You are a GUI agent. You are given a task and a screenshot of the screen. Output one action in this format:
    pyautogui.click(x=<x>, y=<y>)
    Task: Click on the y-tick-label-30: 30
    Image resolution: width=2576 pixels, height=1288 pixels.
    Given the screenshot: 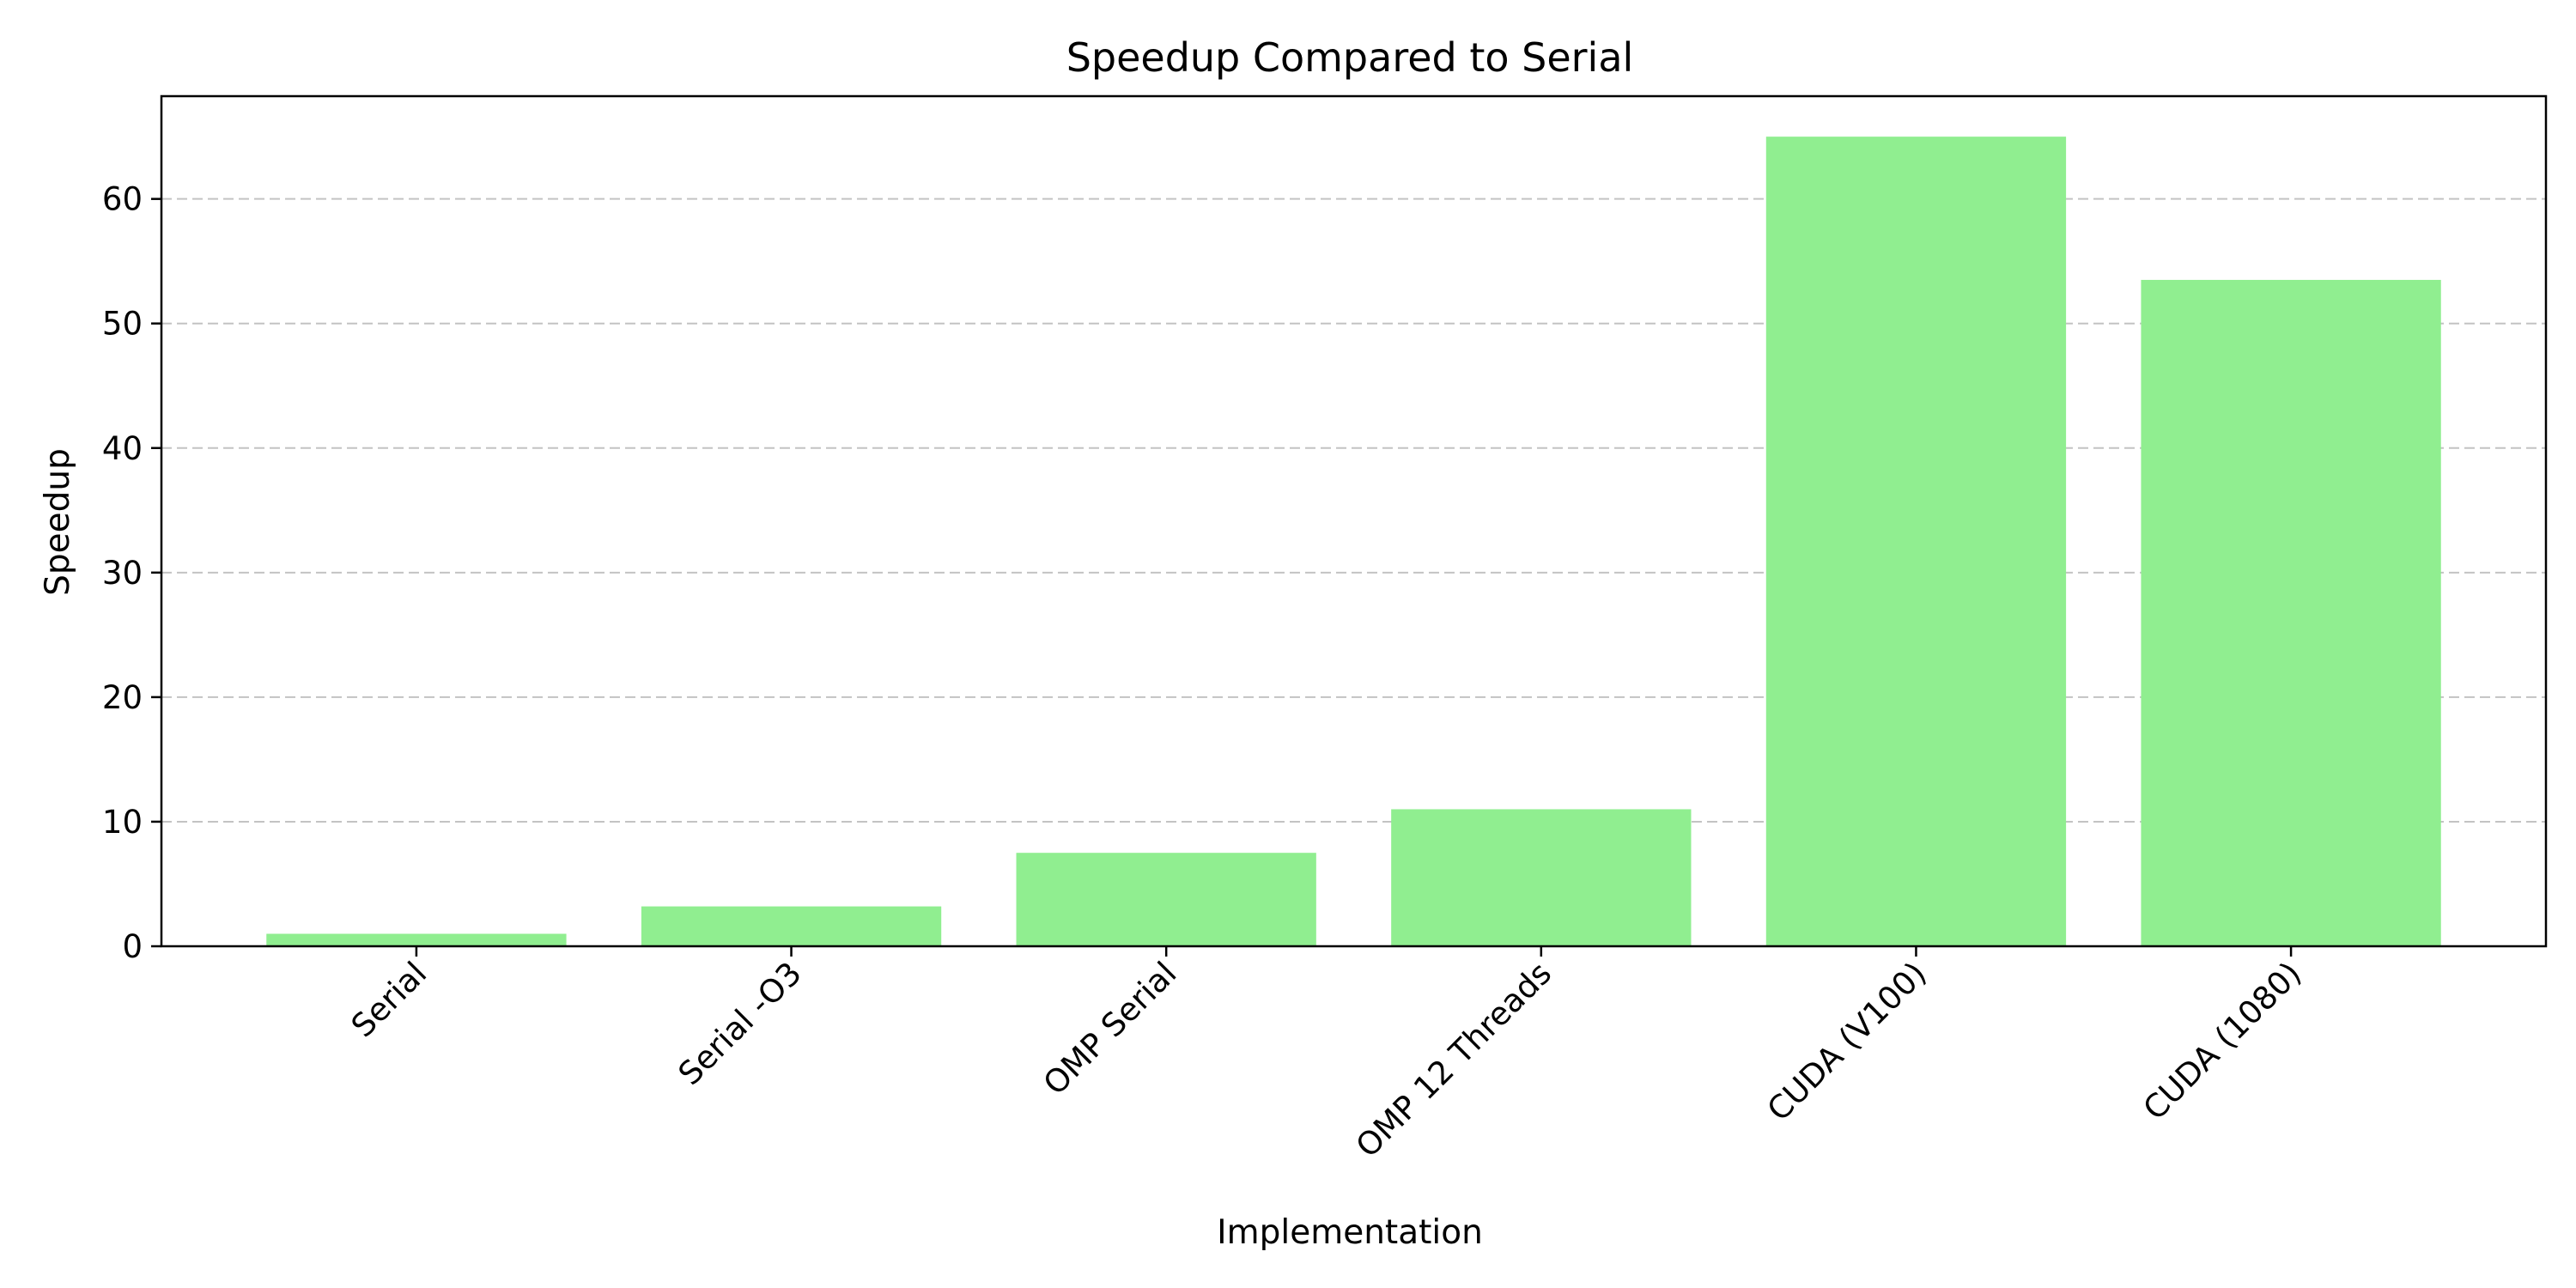 What is the action you would take?
    pyautogui.click(x=123, y=574)
    